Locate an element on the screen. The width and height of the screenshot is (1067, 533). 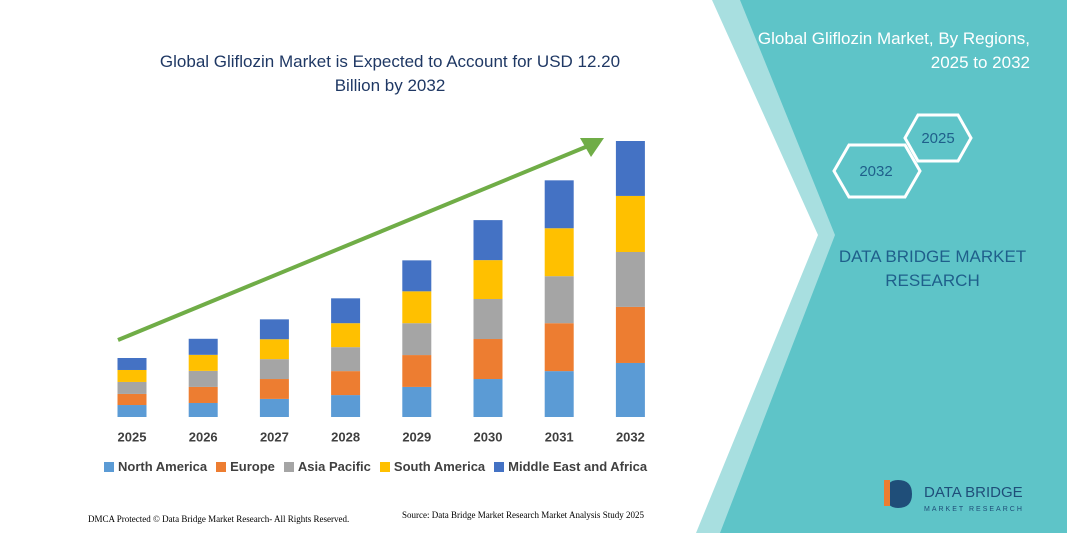
x-tick-label: 2026 is located at coordinates (203, 436).